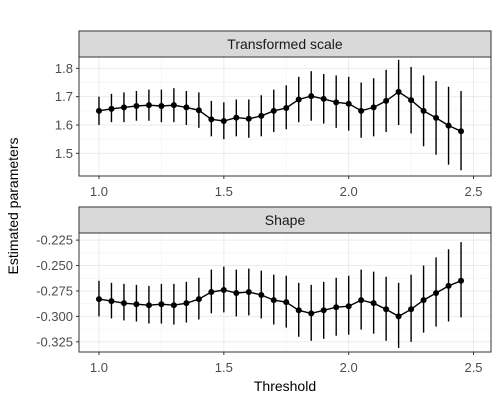 The width and height of the screenshot is (500, 400). Describe the element at coordinates (64, 68) in the screenshot. I see `y-tick-label: 1.8` at that location.